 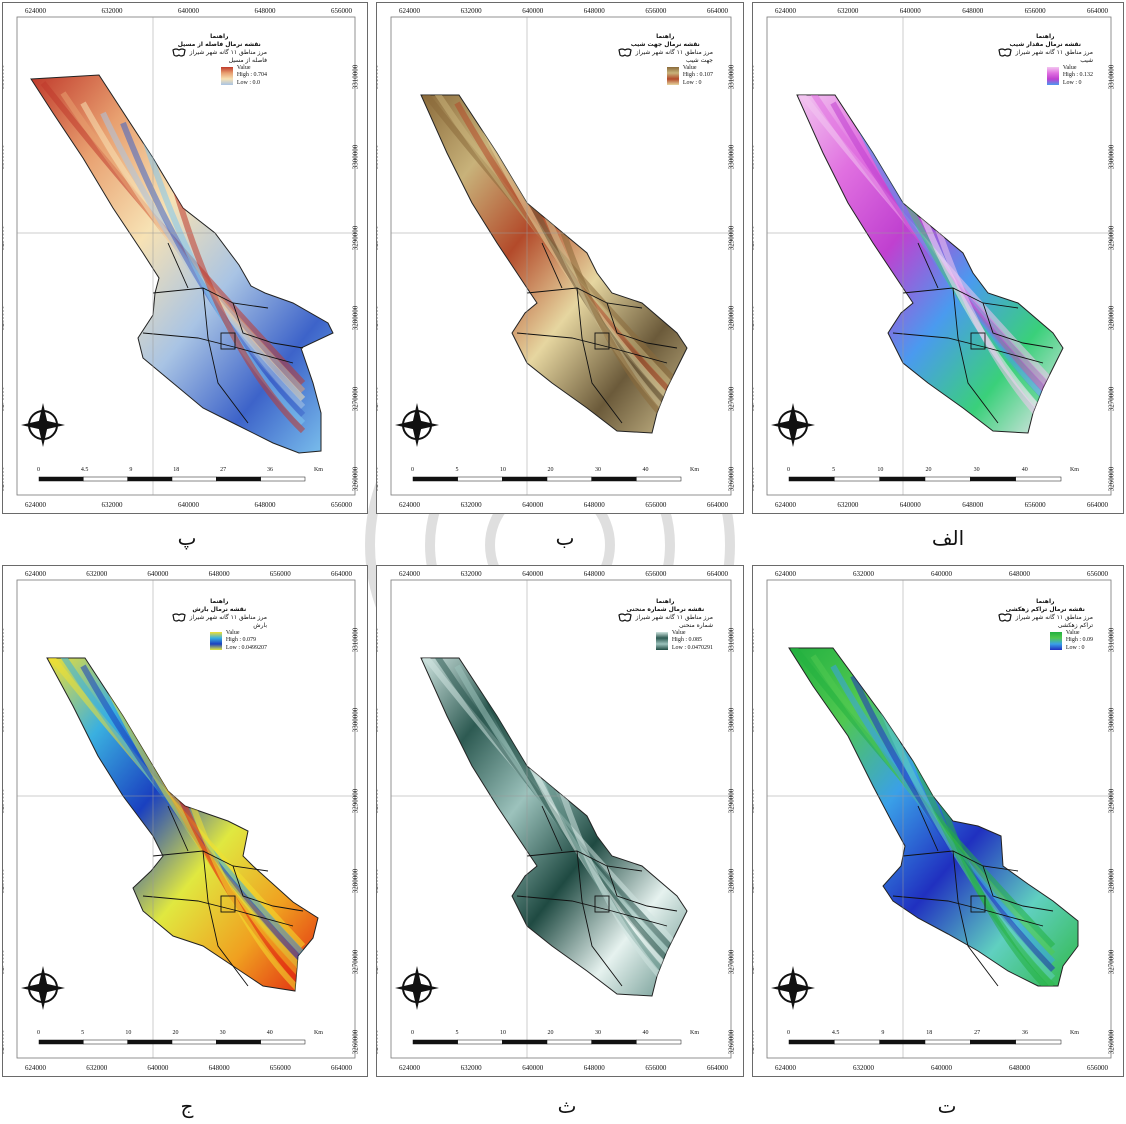 What do you see at coordinates (1045, 641) in the screenshot?
I see `legend-ramp-row: Value High : 0.09 Low : 0` at bounding box center [1045, 641].